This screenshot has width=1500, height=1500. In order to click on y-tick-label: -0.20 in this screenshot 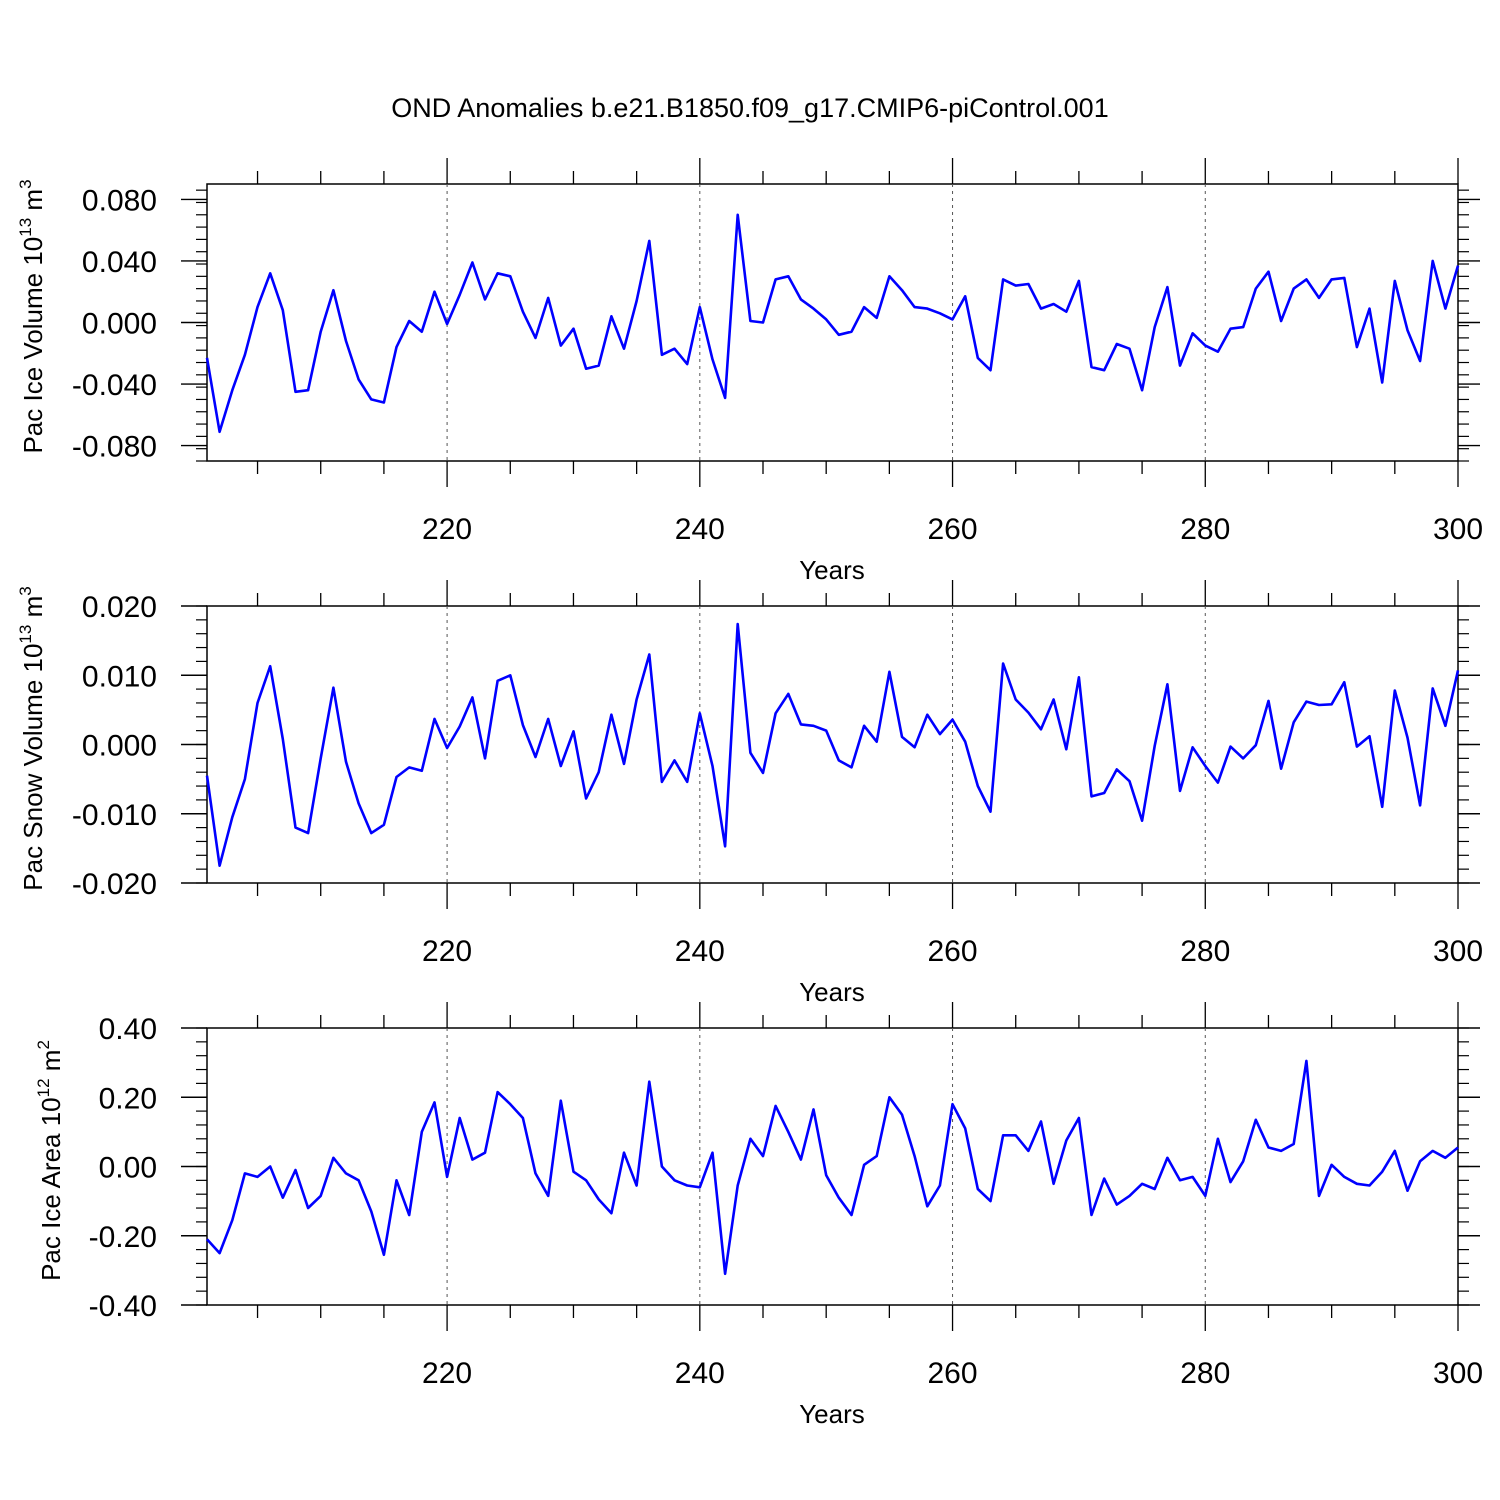, I will do `click(123, 1237)`.